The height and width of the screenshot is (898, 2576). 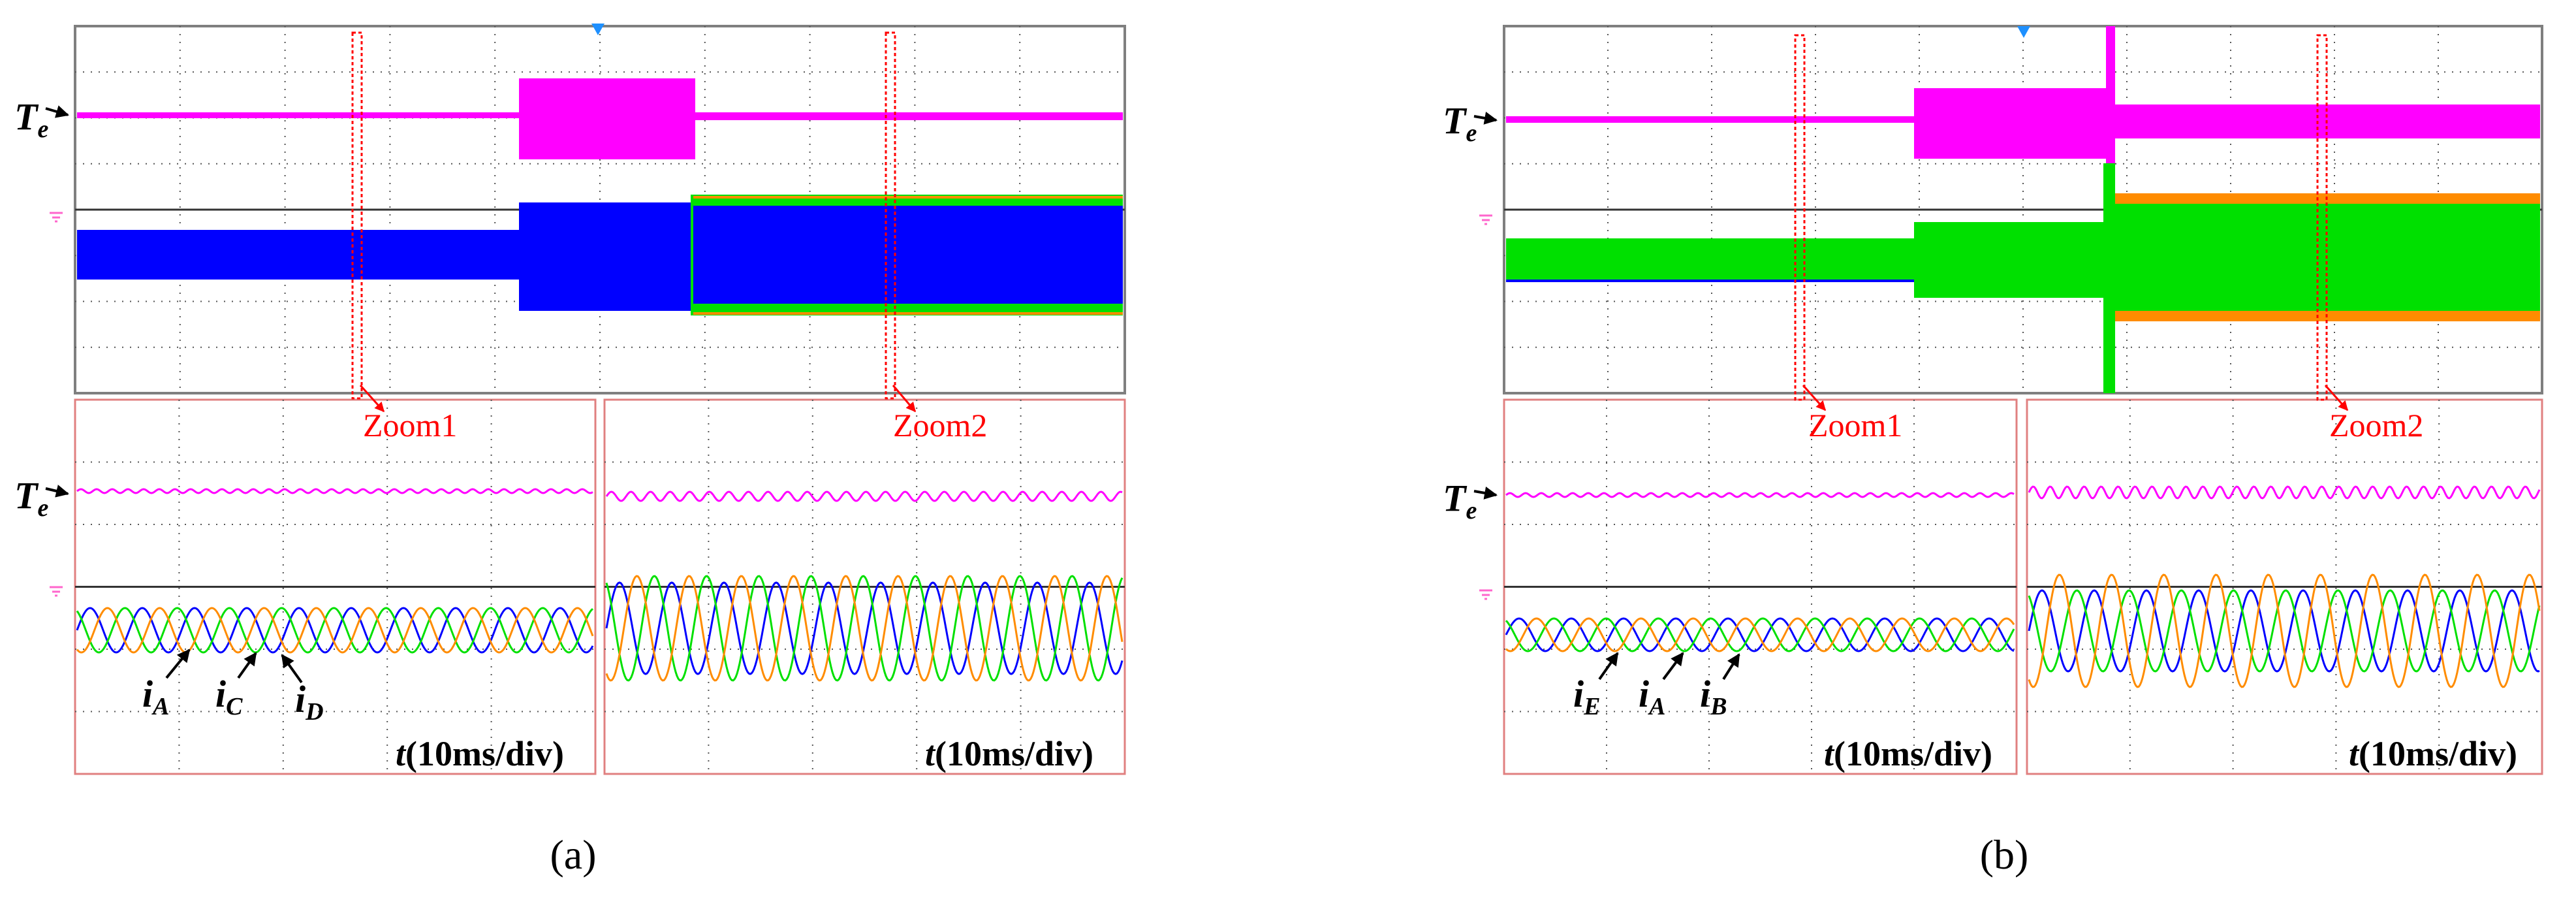 What do you see at coordinates (56, 591) in the screenshot?
I see `panel-a-ground-marker-zoom` at bounding box center [56, 591].